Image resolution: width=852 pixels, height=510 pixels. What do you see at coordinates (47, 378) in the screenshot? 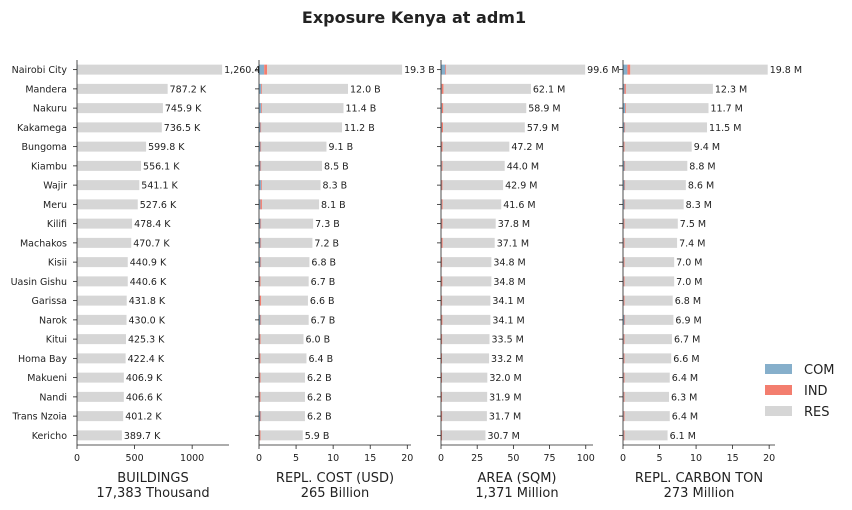
I see `category-label: Makueni` at bounding box center [47, 378].